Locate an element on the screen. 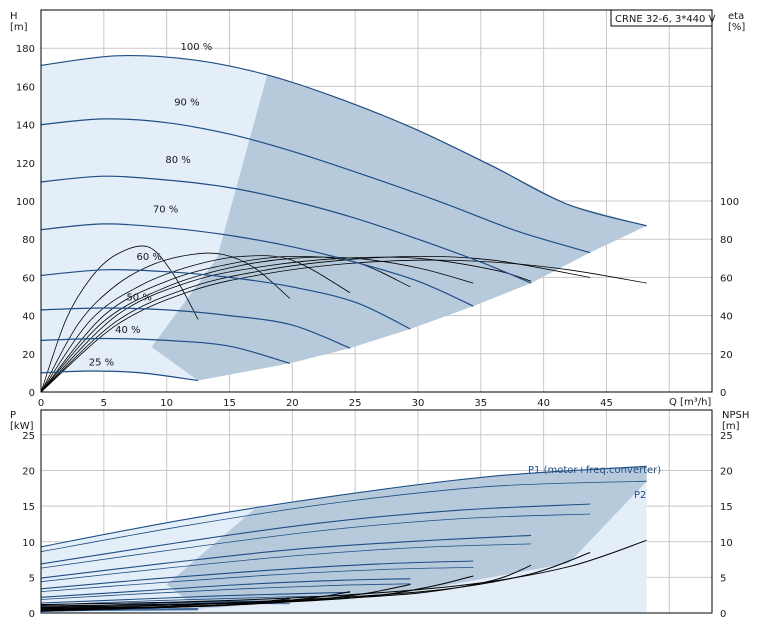  speed-label: 70 % is located at coordinates (165, 209).